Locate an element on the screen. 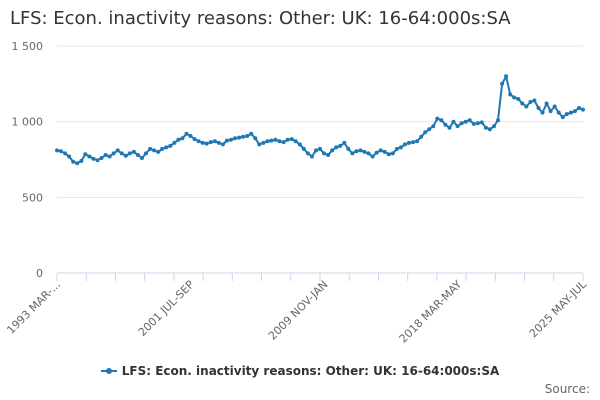  y-tick-label: 1 500 is located at coordinates (28, 46).